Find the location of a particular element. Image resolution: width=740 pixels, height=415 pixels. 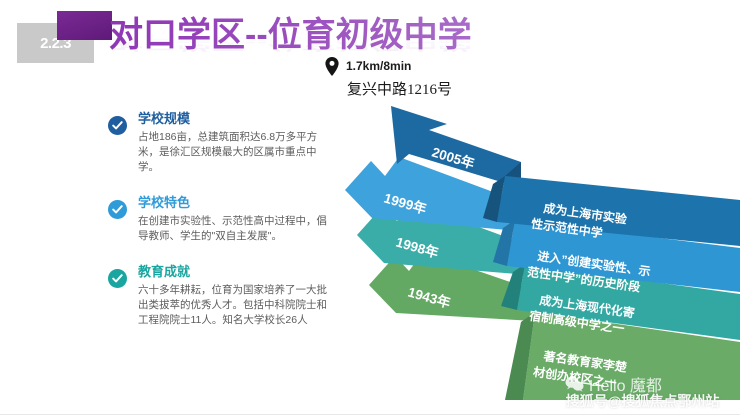

feature-item-school-character: 学校特色 在创建市实验性、示范性高中过程中，倡导教师、学生的"双自主发展"。 is located at coordinates (220, 219).